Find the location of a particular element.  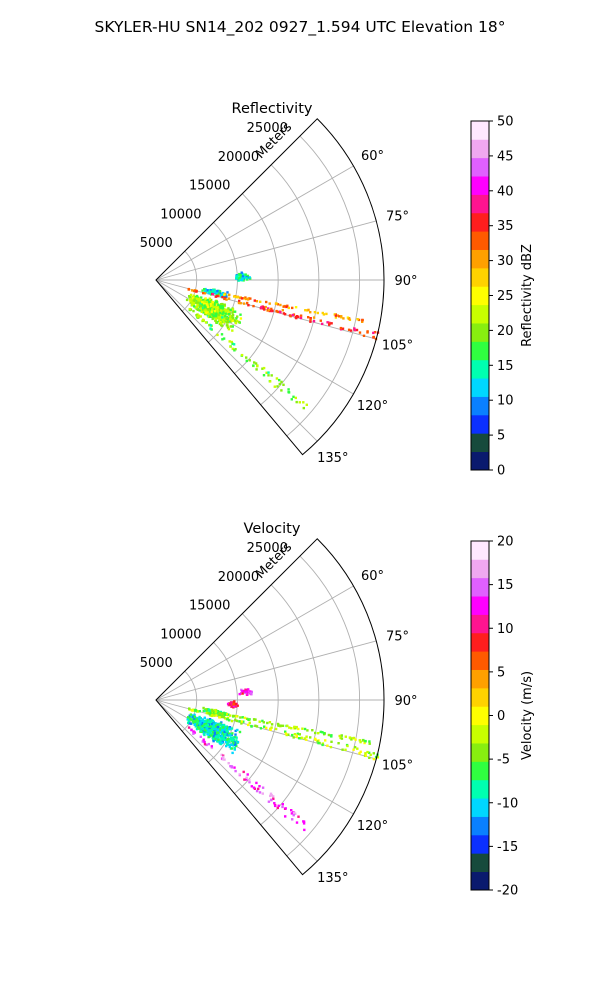

azimuth-tick-label: 90° is located at coordinates (405, 281).